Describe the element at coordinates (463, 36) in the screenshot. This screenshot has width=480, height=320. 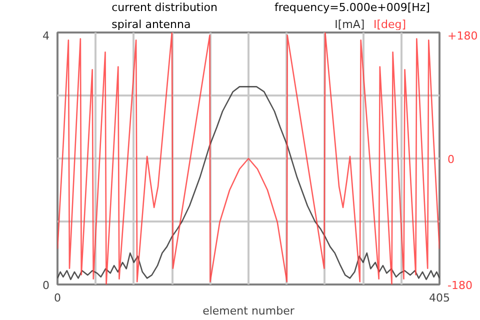
I see `y2-tick-label: +180` at that location.